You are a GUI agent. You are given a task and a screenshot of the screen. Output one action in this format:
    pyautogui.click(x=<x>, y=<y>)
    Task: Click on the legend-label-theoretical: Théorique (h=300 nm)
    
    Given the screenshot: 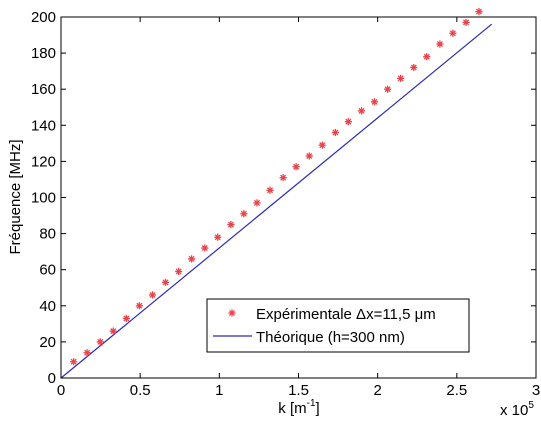 What is the action you would take?
    pyautogui.click(x=330, y=337)
    